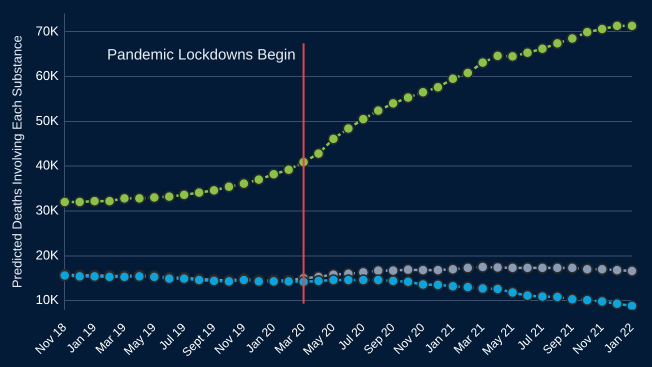 The image size is (652, 367). I want to click on y-tick-label: 50K, so click(48, 120).